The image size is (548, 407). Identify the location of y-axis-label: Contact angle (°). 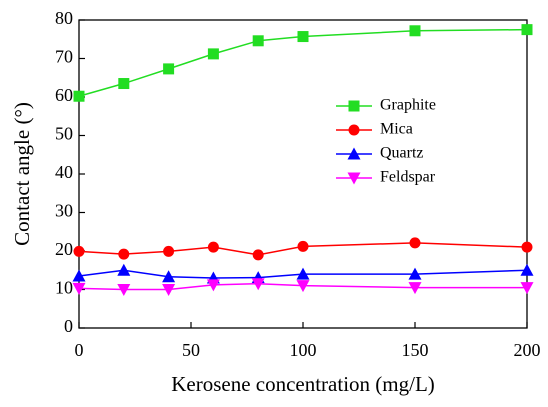
(22, 174).